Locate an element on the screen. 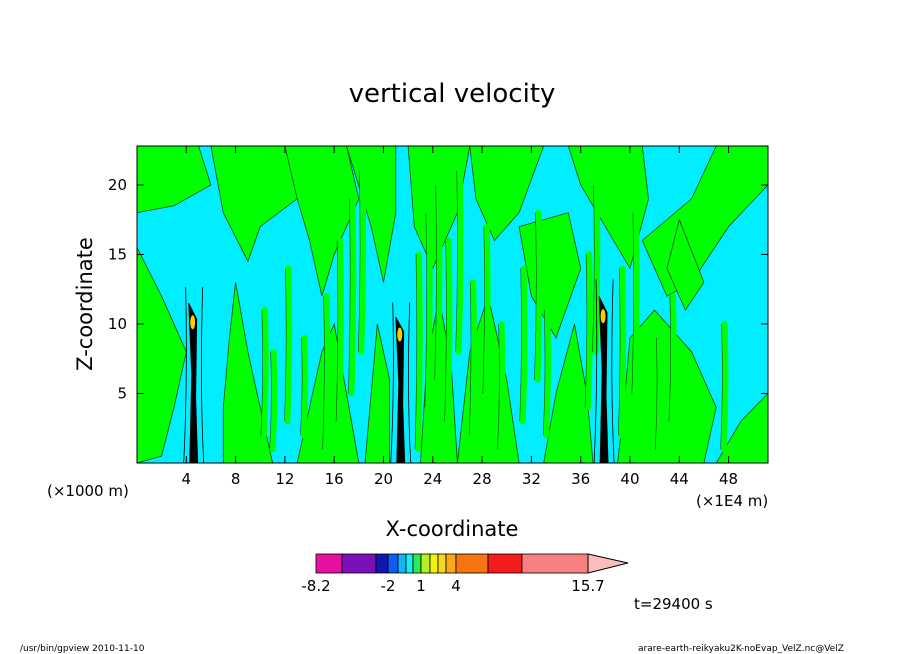 This screenshot has height=654, width=904. colorbar-arrow is located at coordinates (608, 563).